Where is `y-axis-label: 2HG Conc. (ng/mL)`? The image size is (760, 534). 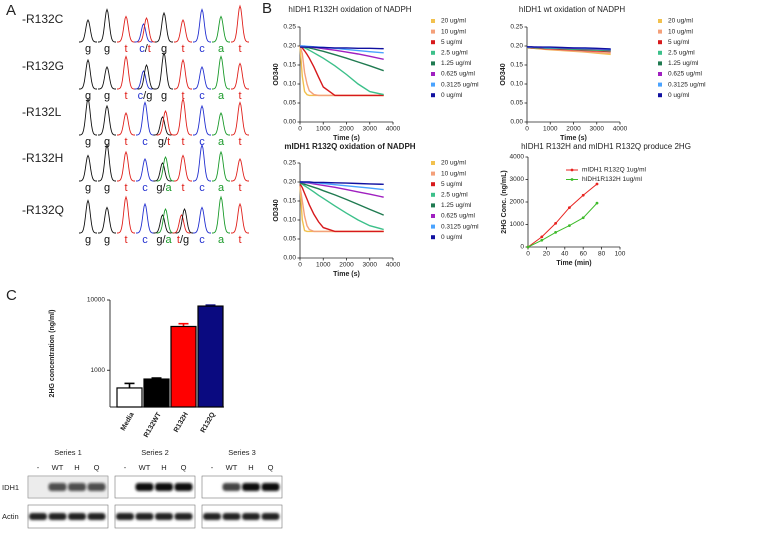
y-axis-label: 2HG Conc. (ng/mL) is located at coordinates (504, 201).